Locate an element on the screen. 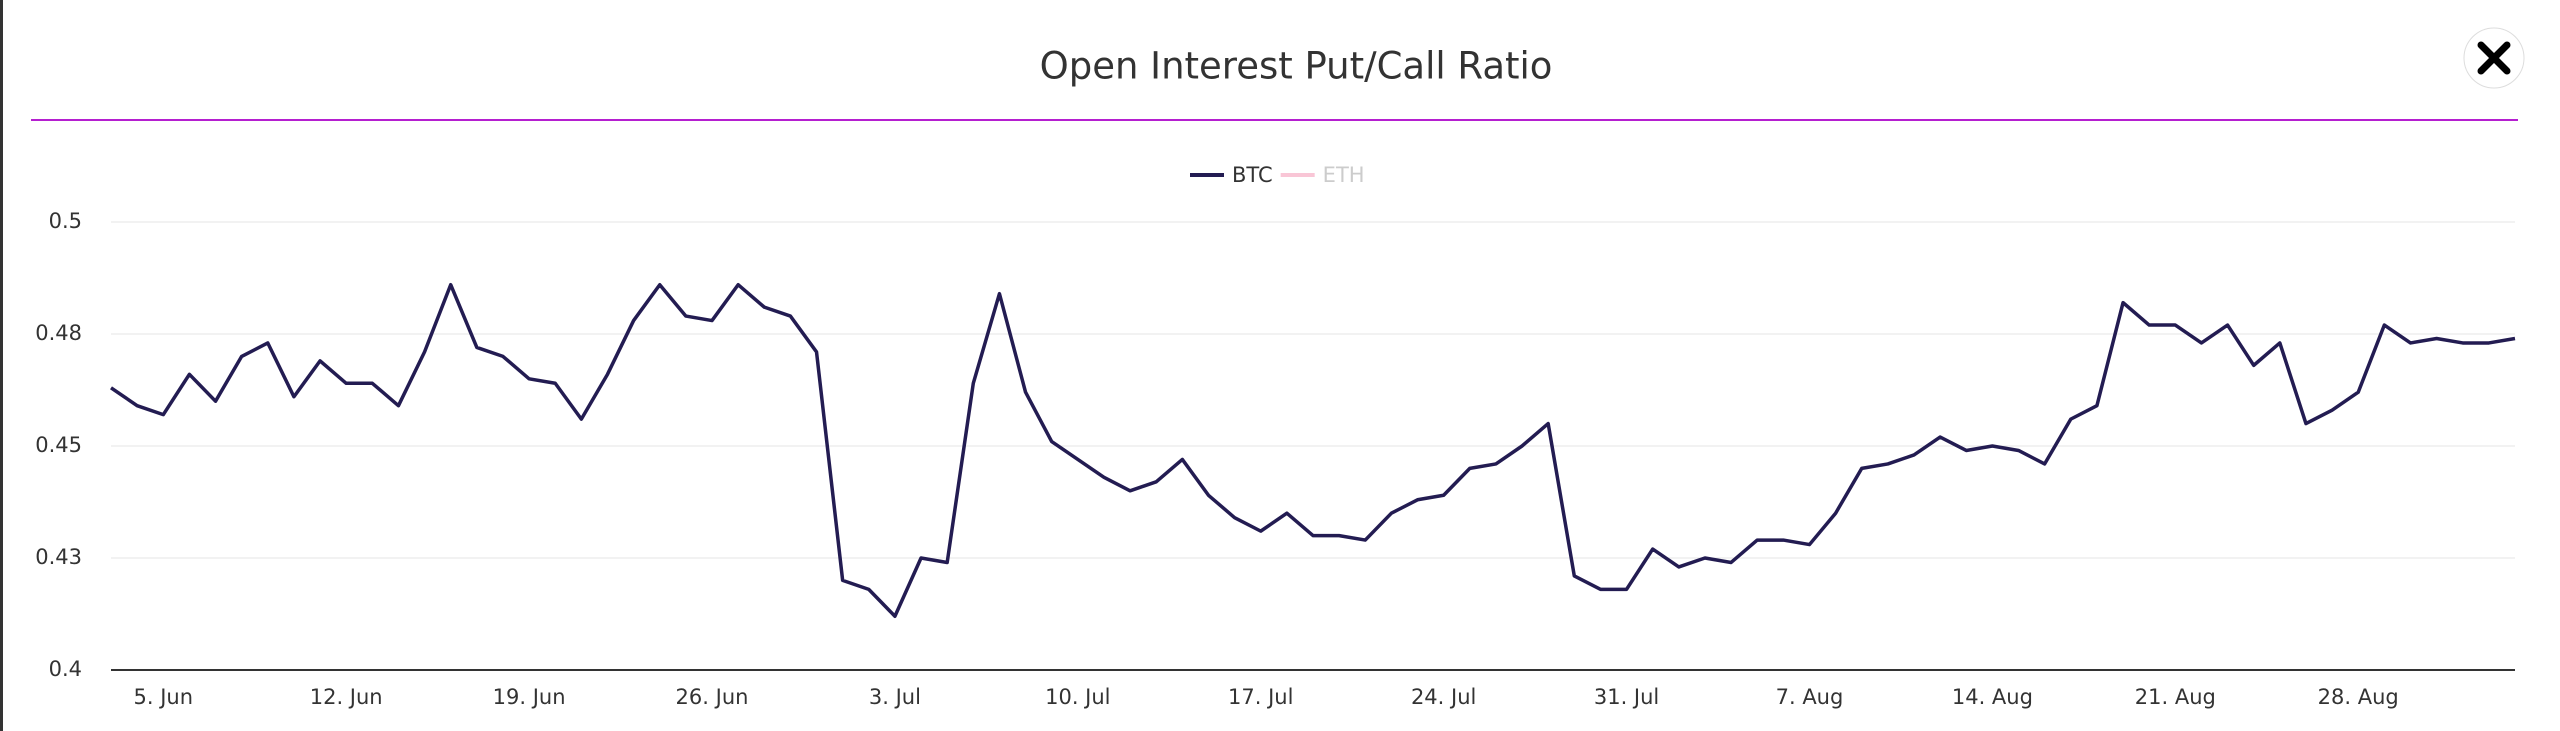  close-icon is located at coordinates (2494, 58).